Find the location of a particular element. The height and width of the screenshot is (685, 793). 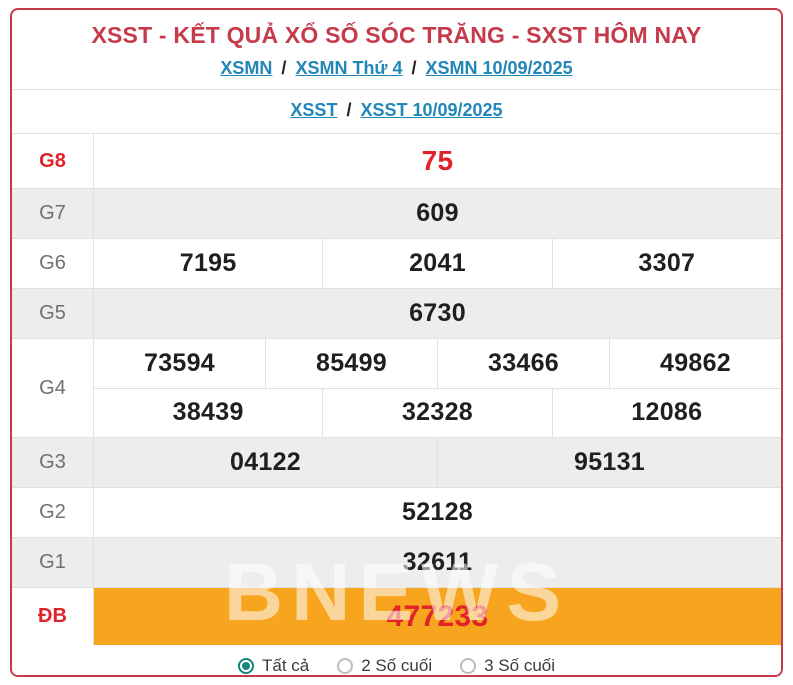

breadcrumb-xsst-link-0: XSST is located at coordinates (314, 110).